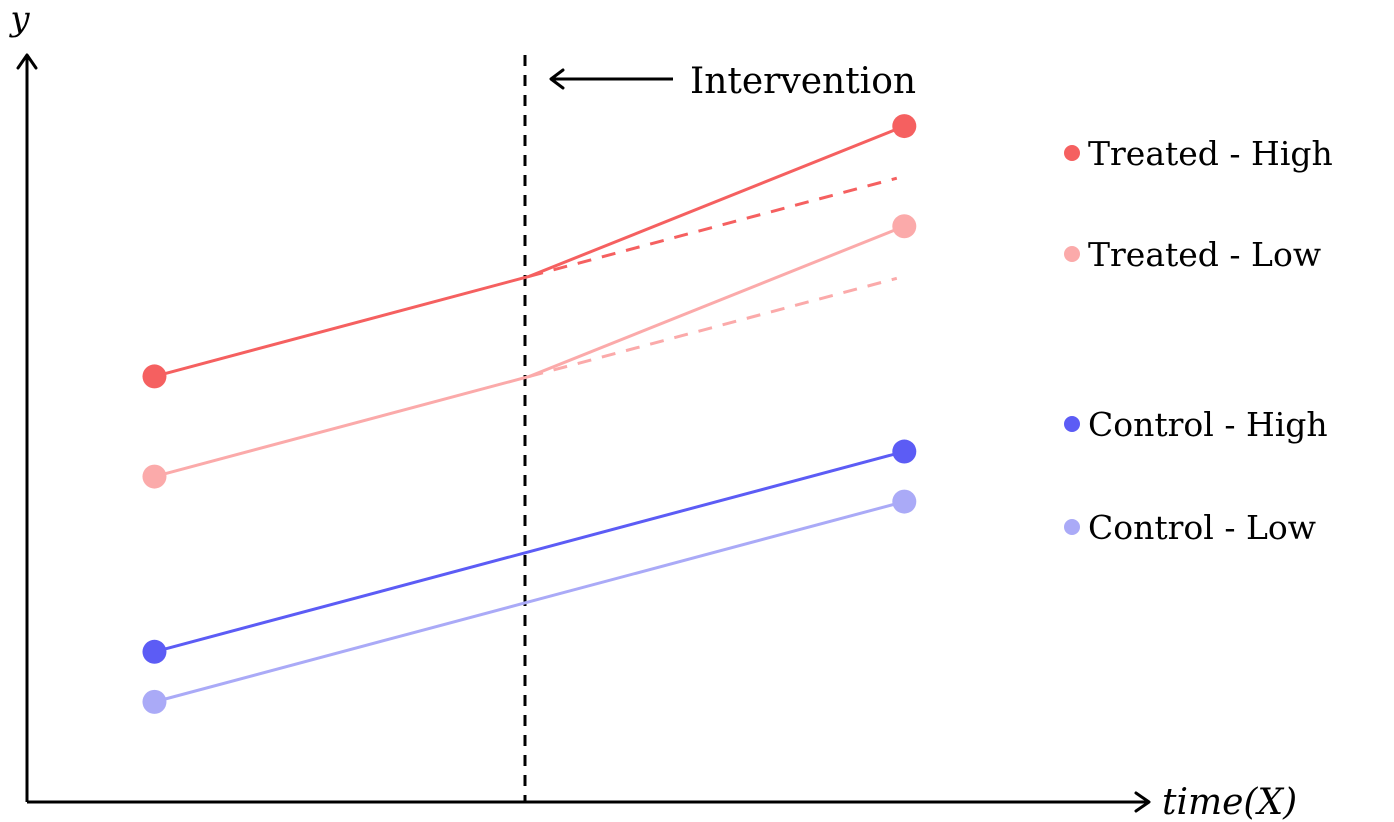  What do you see at coordinates (1229, 802) in the screenshot?
I see `x-axis-label: time(X)` at bounding box center [1229, 802].